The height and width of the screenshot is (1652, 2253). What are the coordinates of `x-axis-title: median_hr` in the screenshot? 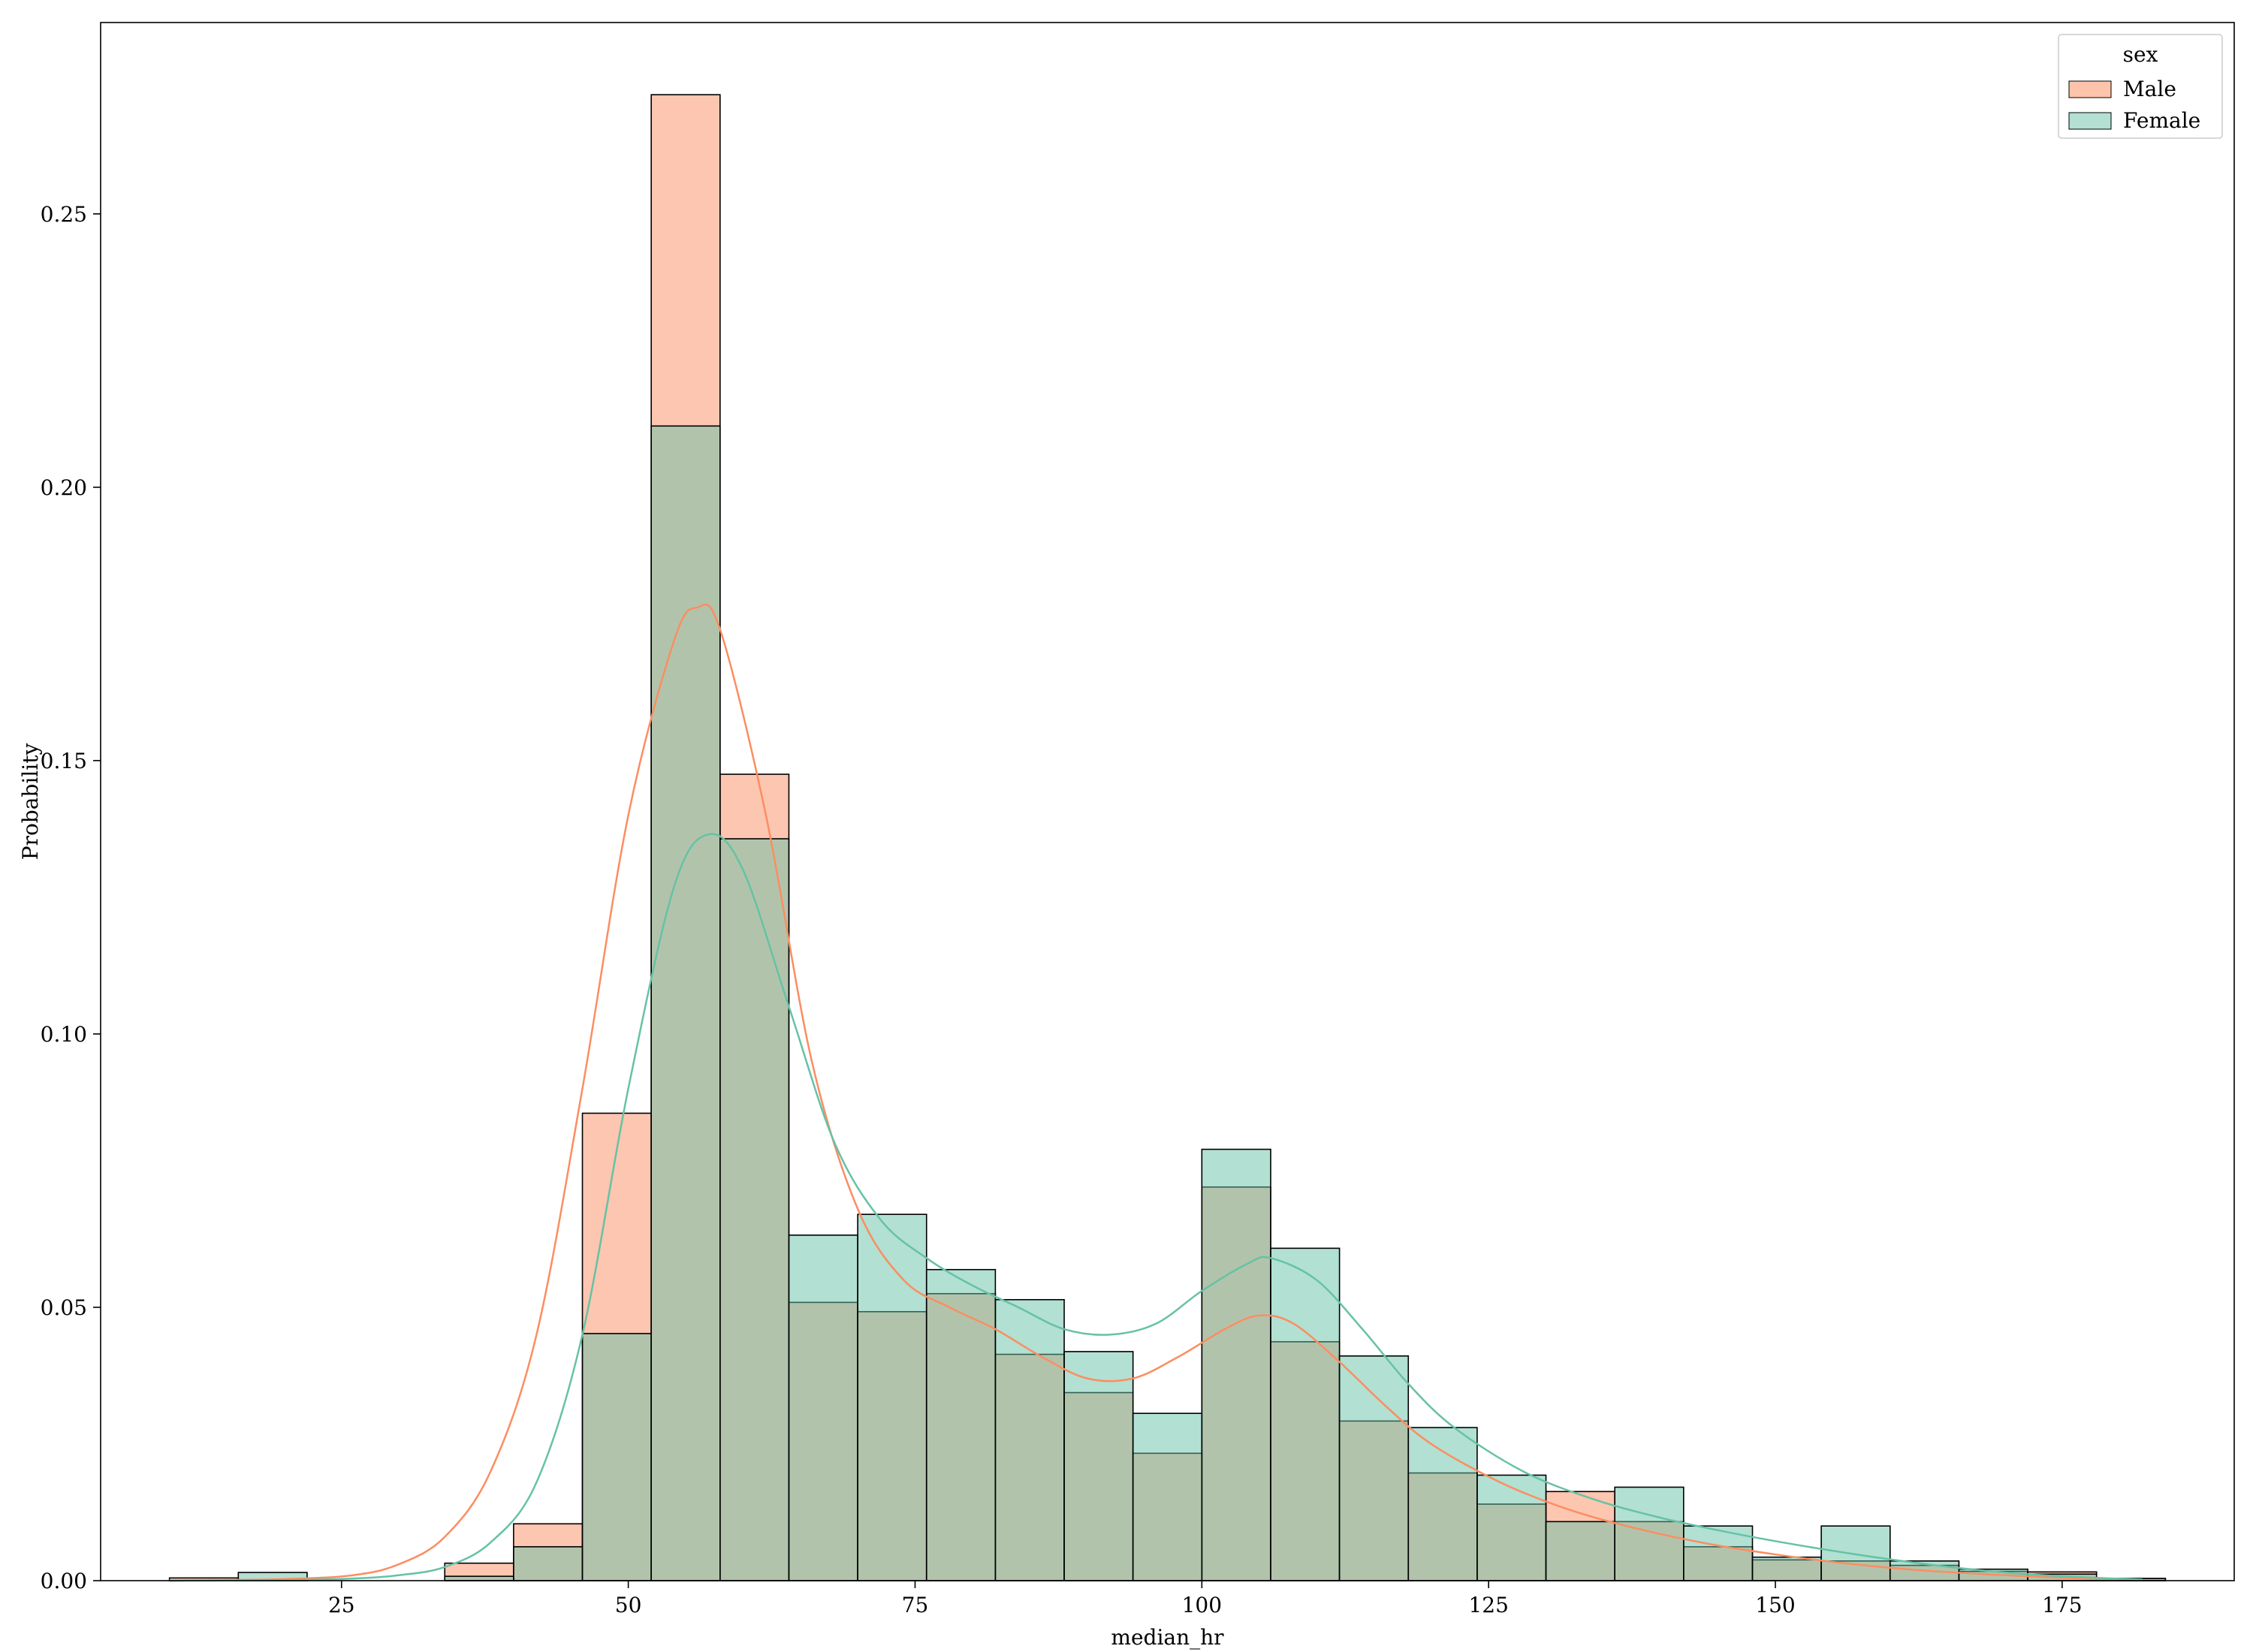 It's located at (1168, 1637).